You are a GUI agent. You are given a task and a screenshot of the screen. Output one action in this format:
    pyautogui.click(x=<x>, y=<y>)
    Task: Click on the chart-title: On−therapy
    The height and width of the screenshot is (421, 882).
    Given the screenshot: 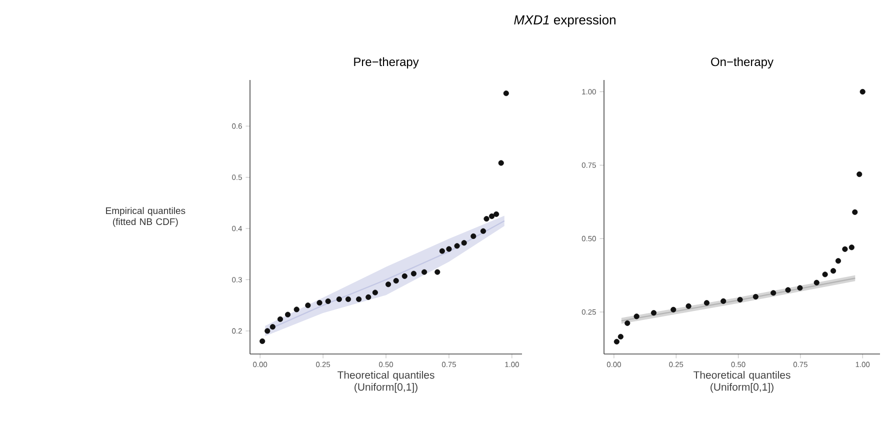 What is the action you would take?
    pyautogui.click(x=742, y=62)
    